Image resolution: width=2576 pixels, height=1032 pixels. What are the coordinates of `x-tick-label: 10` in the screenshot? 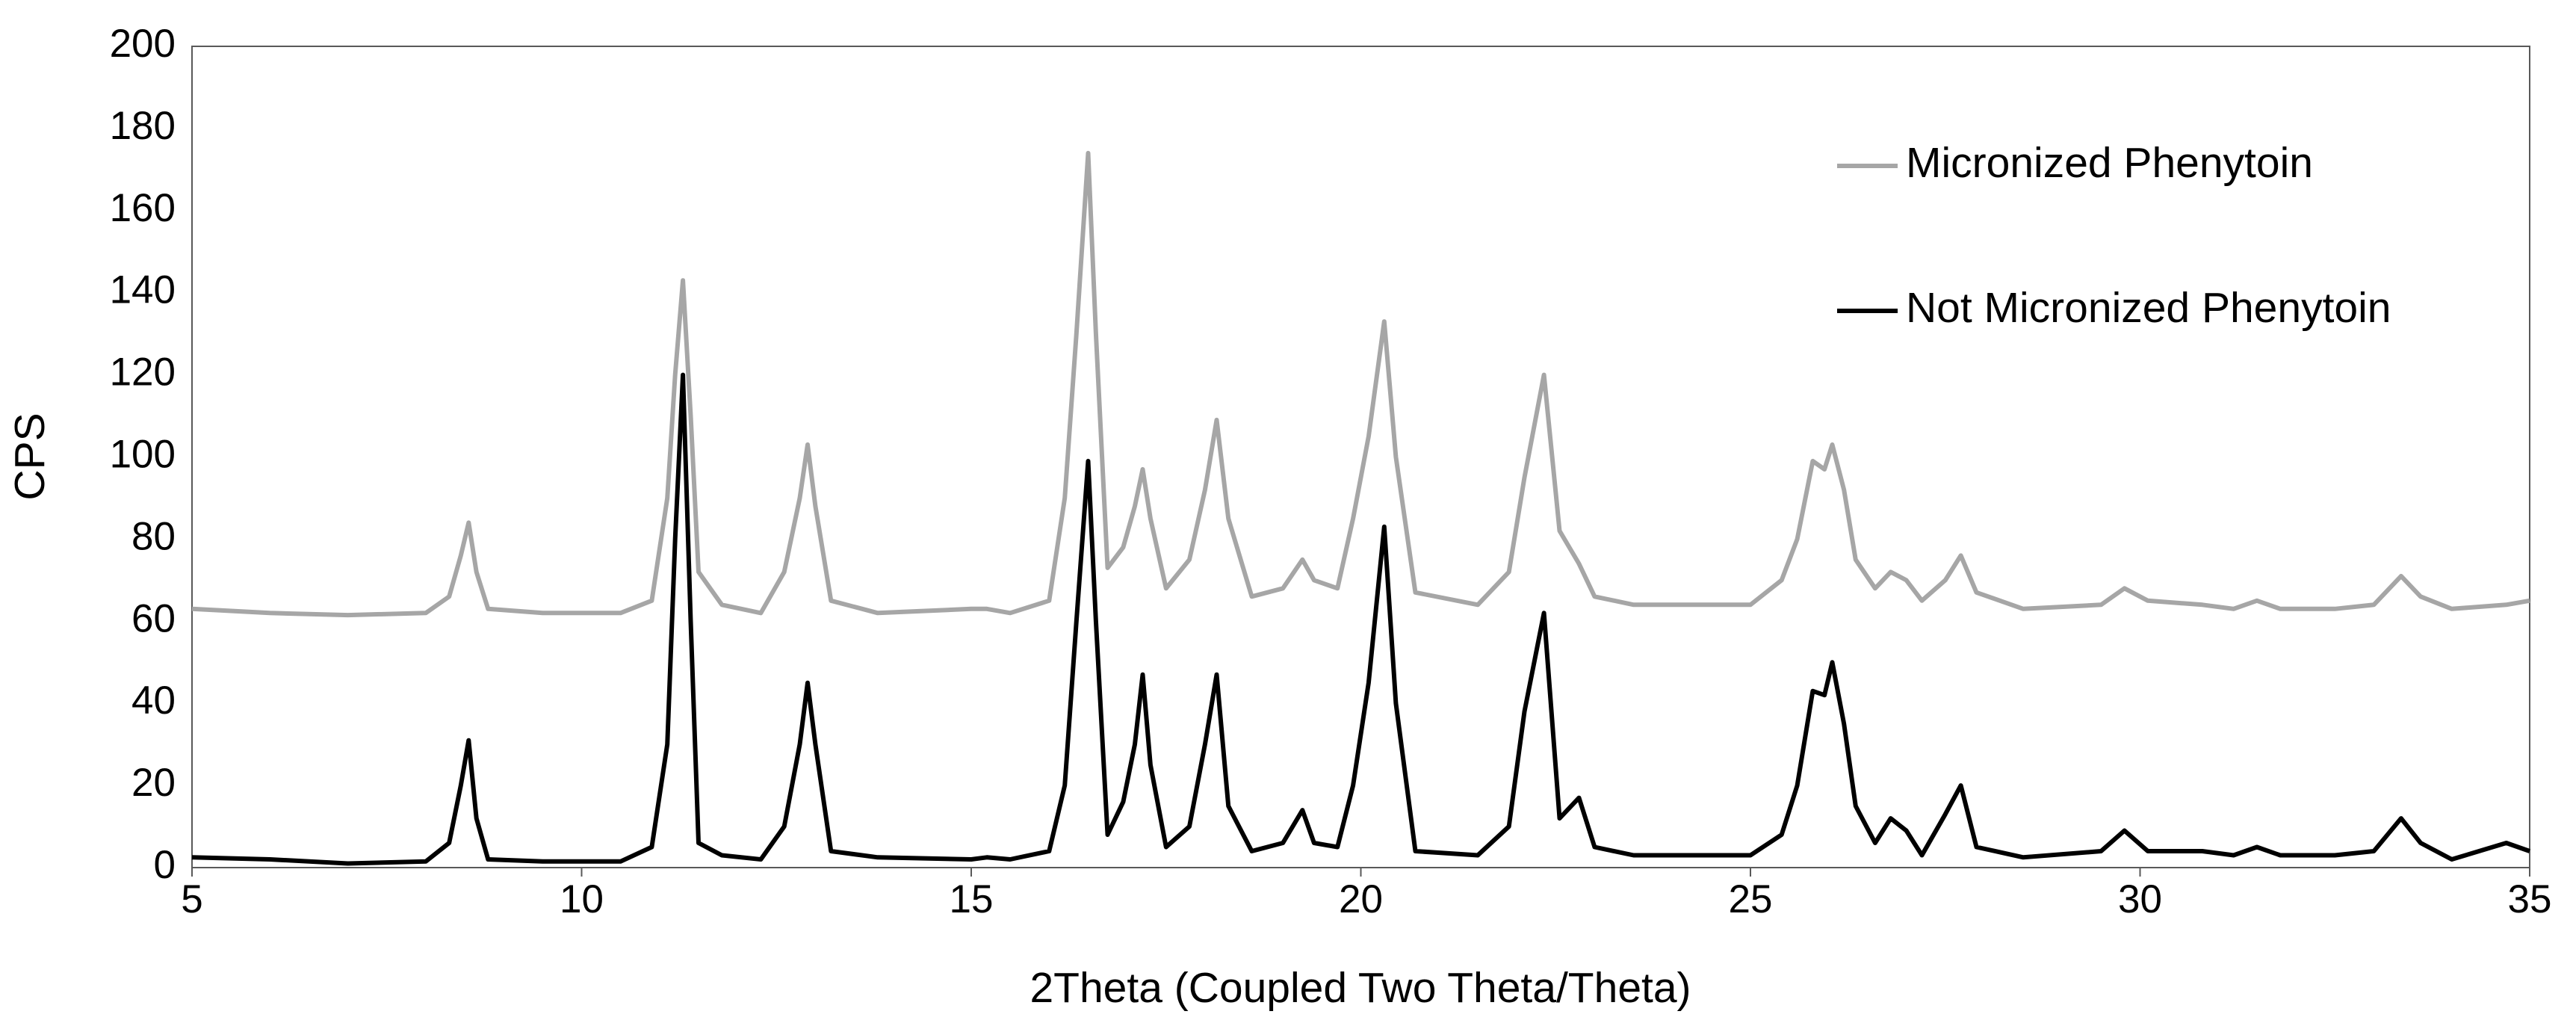 It's located at (582, 899).